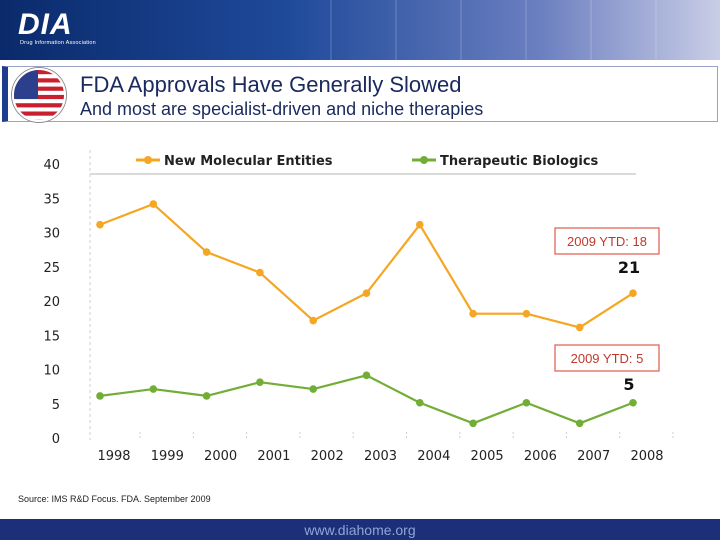  What do you see at coordinates (360, 30) in the screenshot?
I see `top-banner: DIA Drug Information Association` at bounding box center [360, 30].